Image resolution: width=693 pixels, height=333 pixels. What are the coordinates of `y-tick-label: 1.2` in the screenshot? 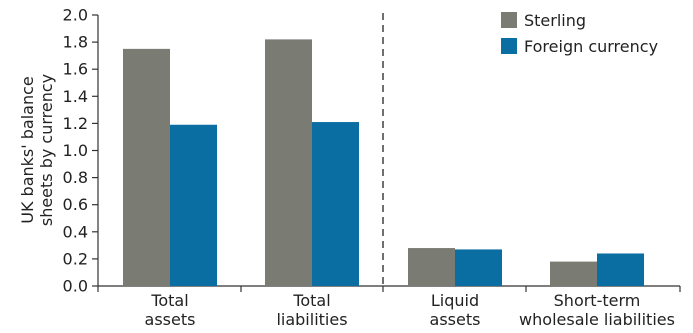 It's located at (75, 123).